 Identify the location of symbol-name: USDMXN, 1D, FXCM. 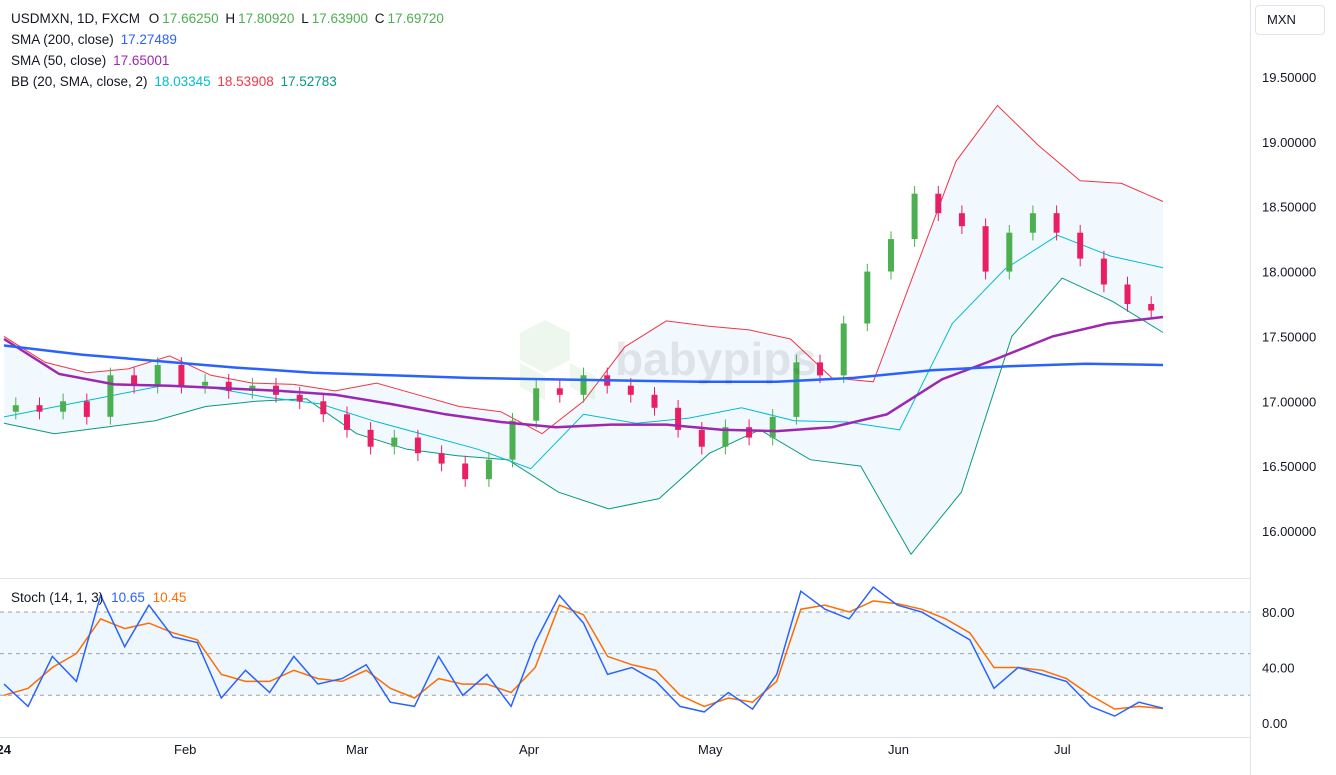
(76, 18).